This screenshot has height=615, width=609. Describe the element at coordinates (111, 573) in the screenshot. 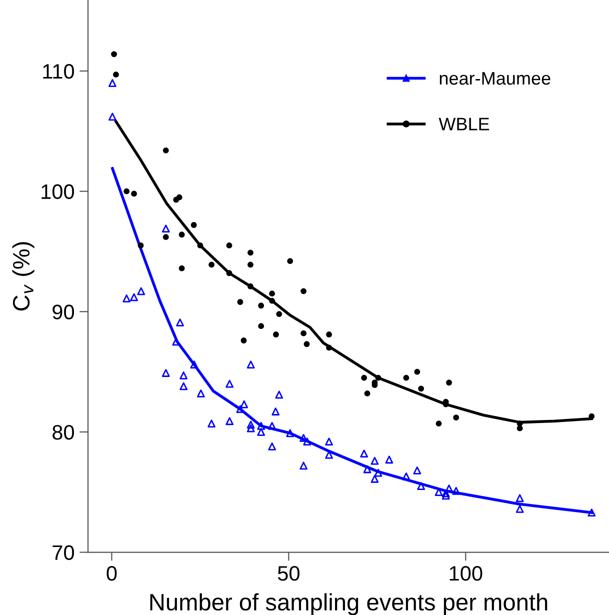

I see `x-tick-label: 0` at that location.